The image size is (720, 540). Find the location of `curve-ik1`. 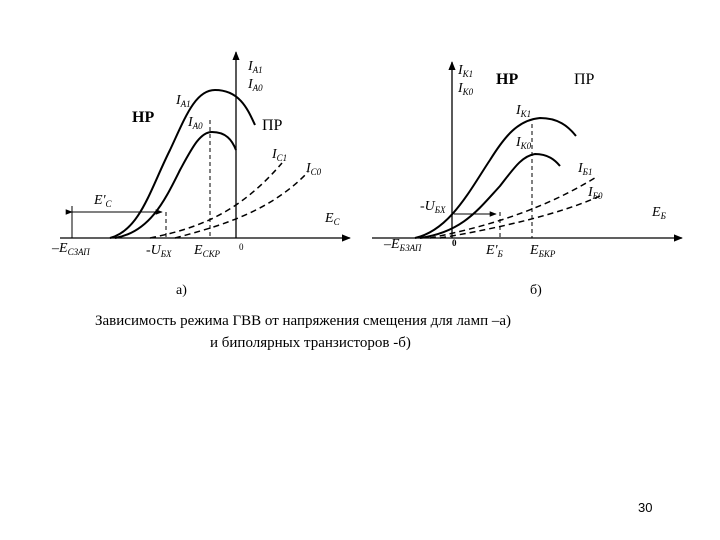

curve-ik1 is located at coordinates (495, 177).